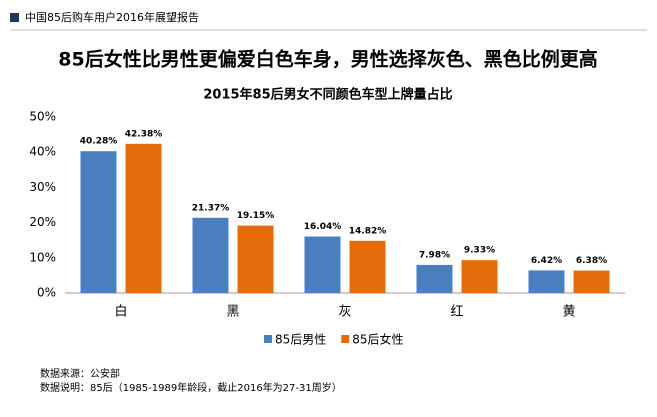 This screenshot has height=417, width=657. I want to click on y-tick-label: 30%, so click(42, 187).